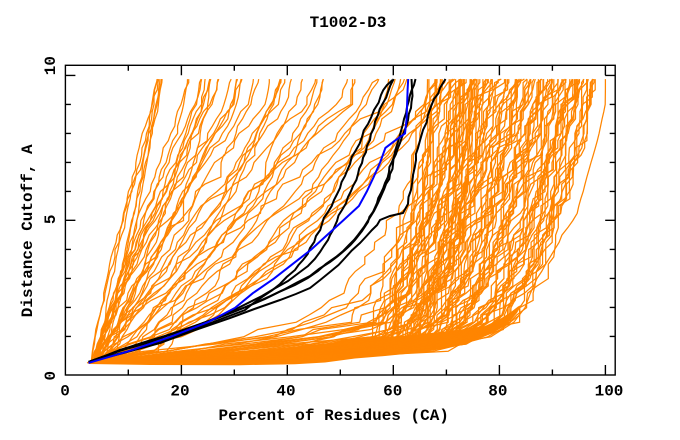 The image size is (680, 440). I want to click on svg-text: T1002-D3, so click(348, 23).